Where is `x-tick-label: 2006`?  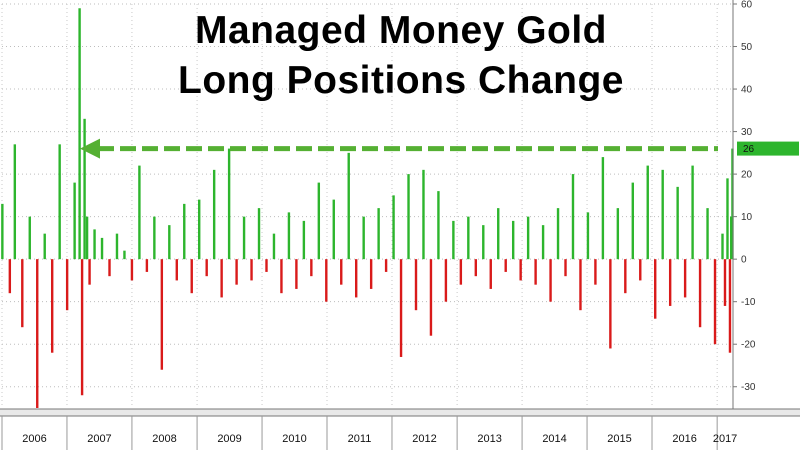 x-tick-label: 2006 is located at coordinates (34, 439).